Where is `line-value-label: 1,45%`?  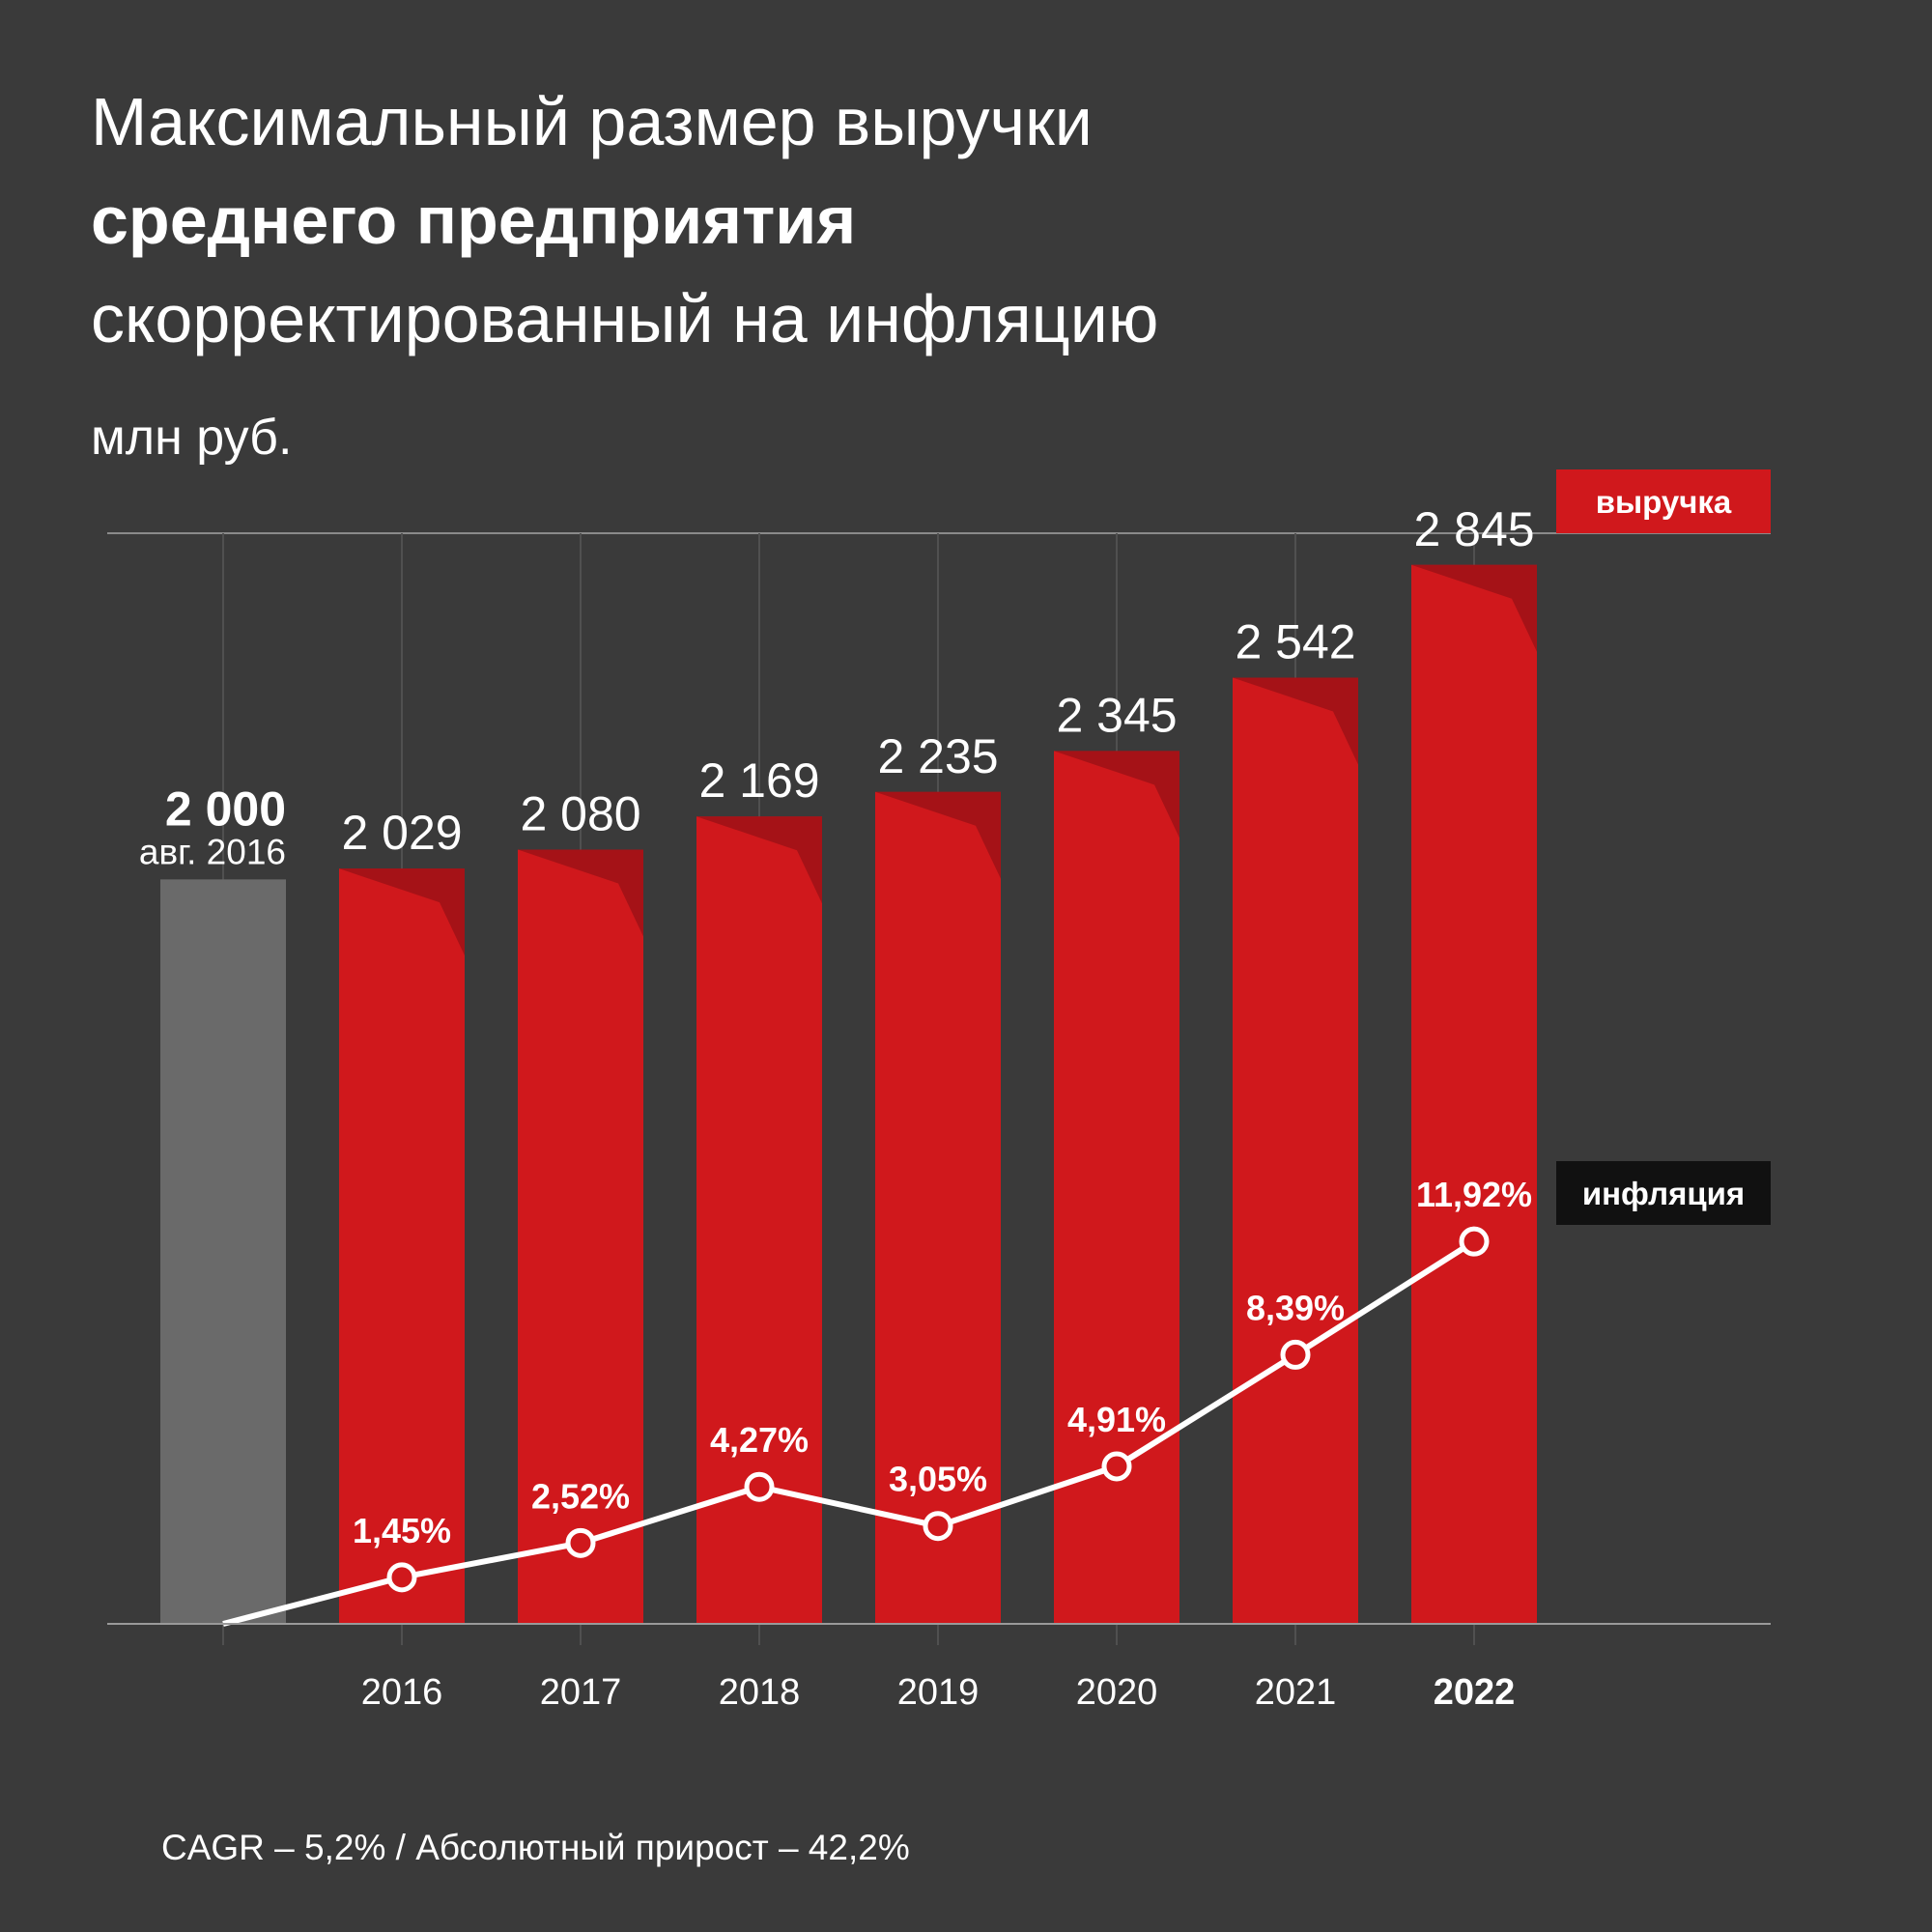 line-value-label: 1,45% is located at coordinates (402, 1530).